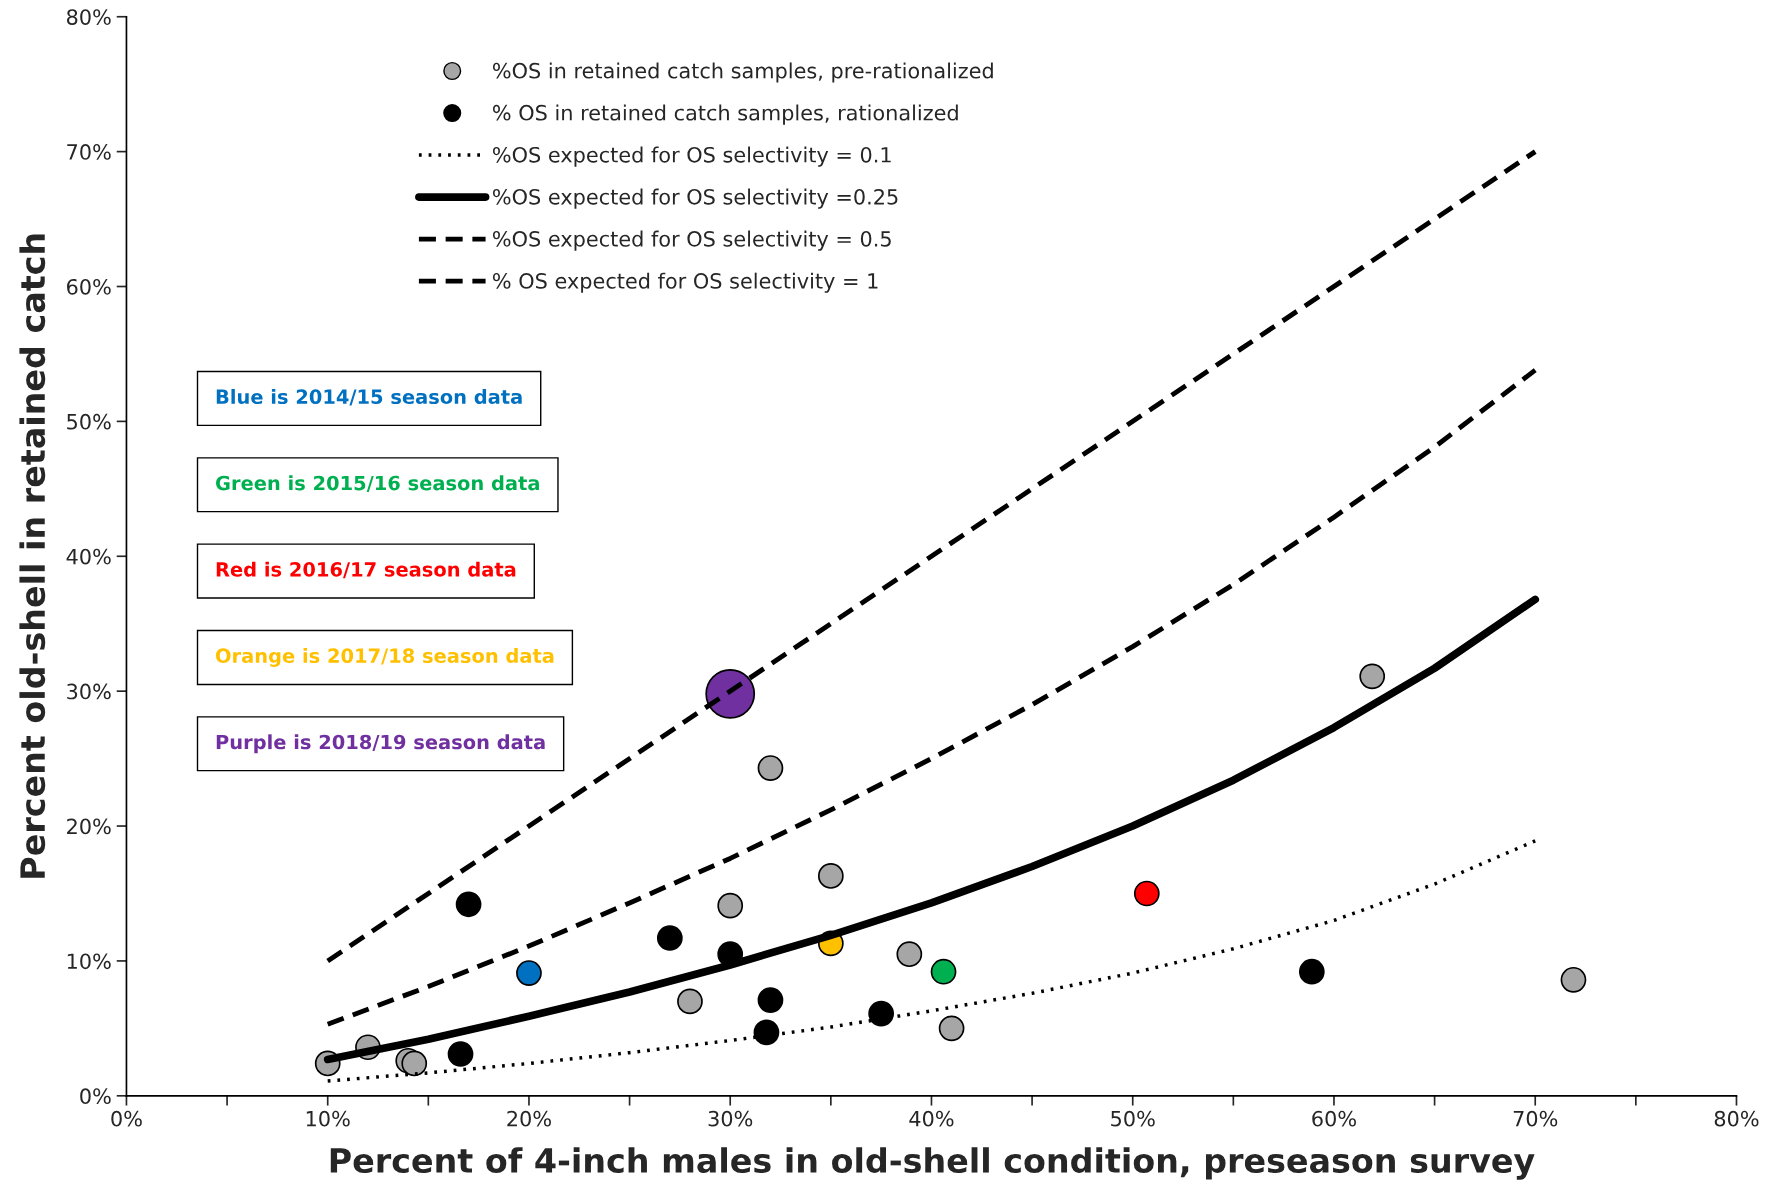  What do you see at coordinates (685, 282) in the screenshot?
I see `legend-label: % OS expected for OS selectivity = 1` at bounding box center [685, 282].